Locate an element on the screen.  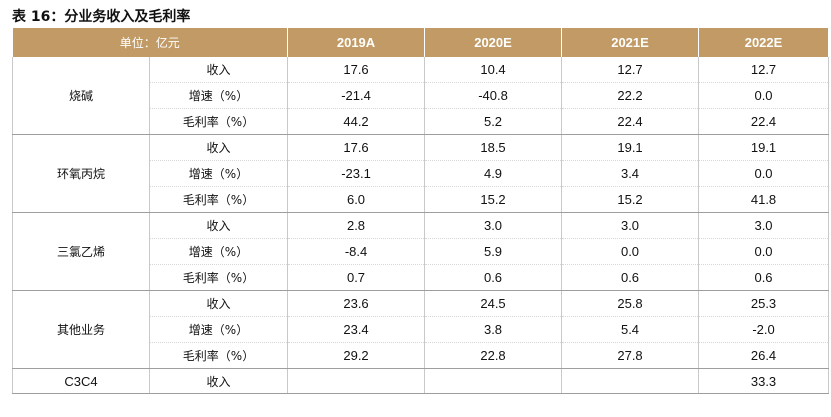
header-row: 单位：亿元 2019A 2020E 2021E 2022E is located at coordinates (421, 42).